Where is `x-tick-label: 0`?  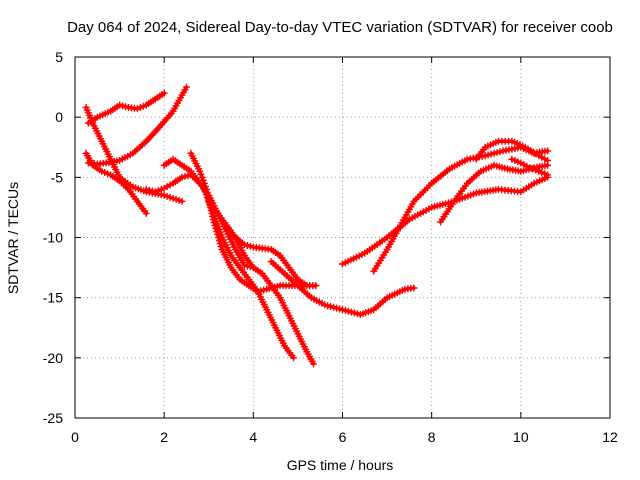
x-tick-label: 0 is located at coordinates (75, 437).